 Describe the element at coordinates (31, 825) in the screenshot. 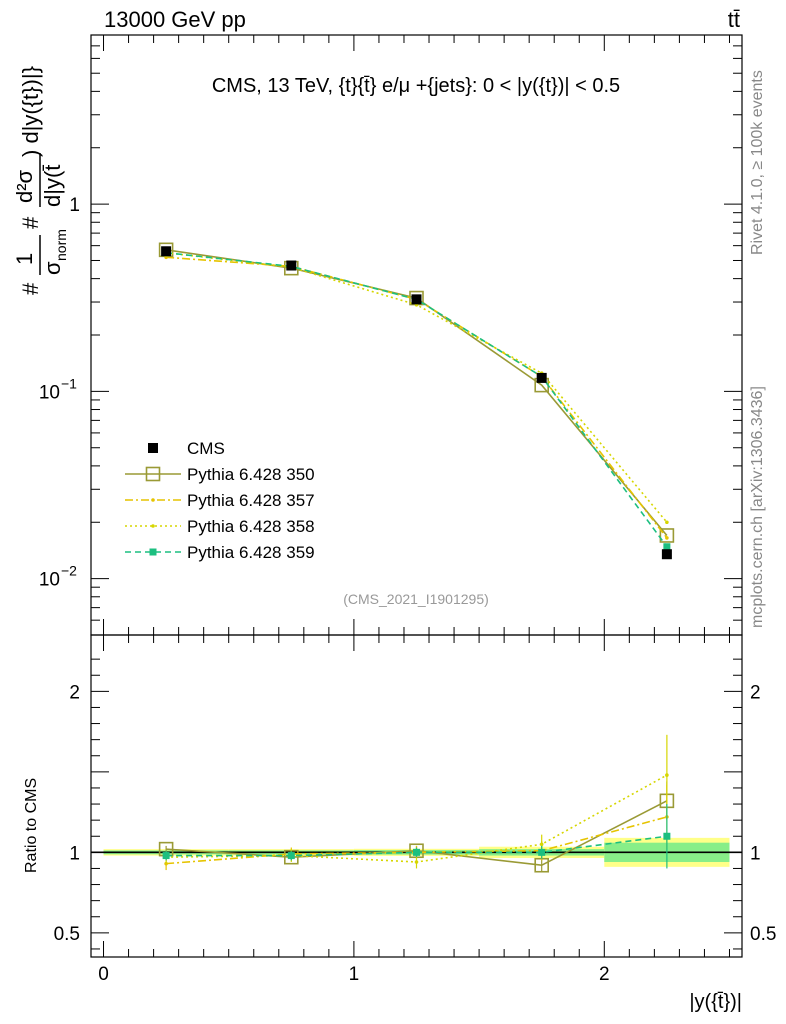

I see `ratio-ylabel: Ratio to CMS` at that location.